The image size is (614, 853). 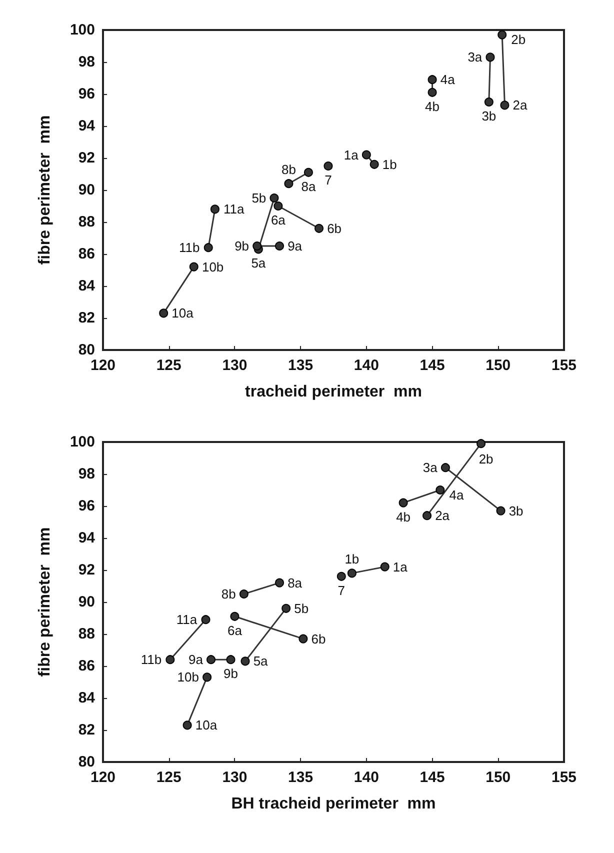 I want to click on annotation: 5a, so click(x=258, y=263).